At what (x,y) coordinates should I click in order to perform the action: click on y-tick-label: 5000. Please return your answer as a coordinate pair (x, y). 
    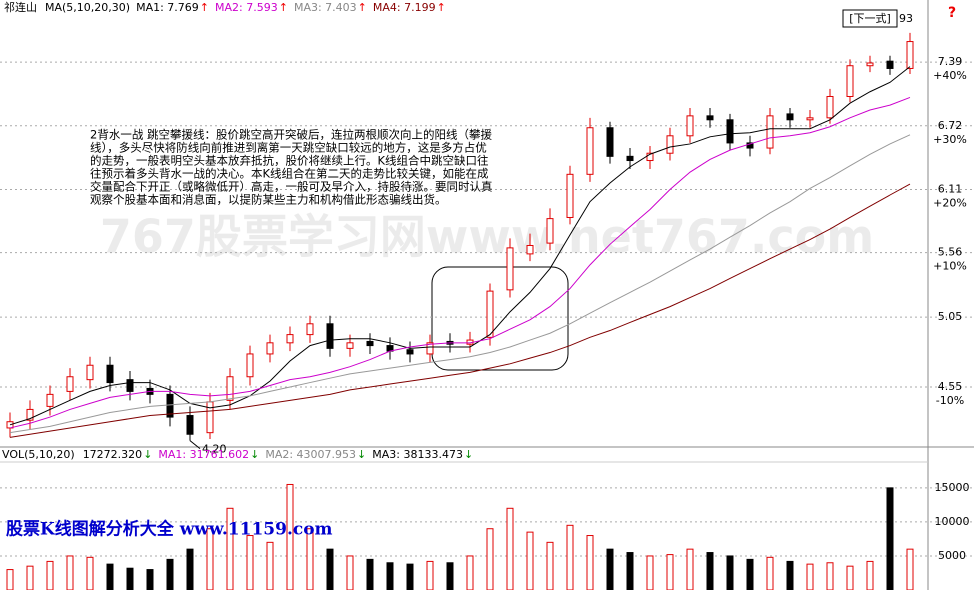
    Looking at the image, I should click on (952, 555).